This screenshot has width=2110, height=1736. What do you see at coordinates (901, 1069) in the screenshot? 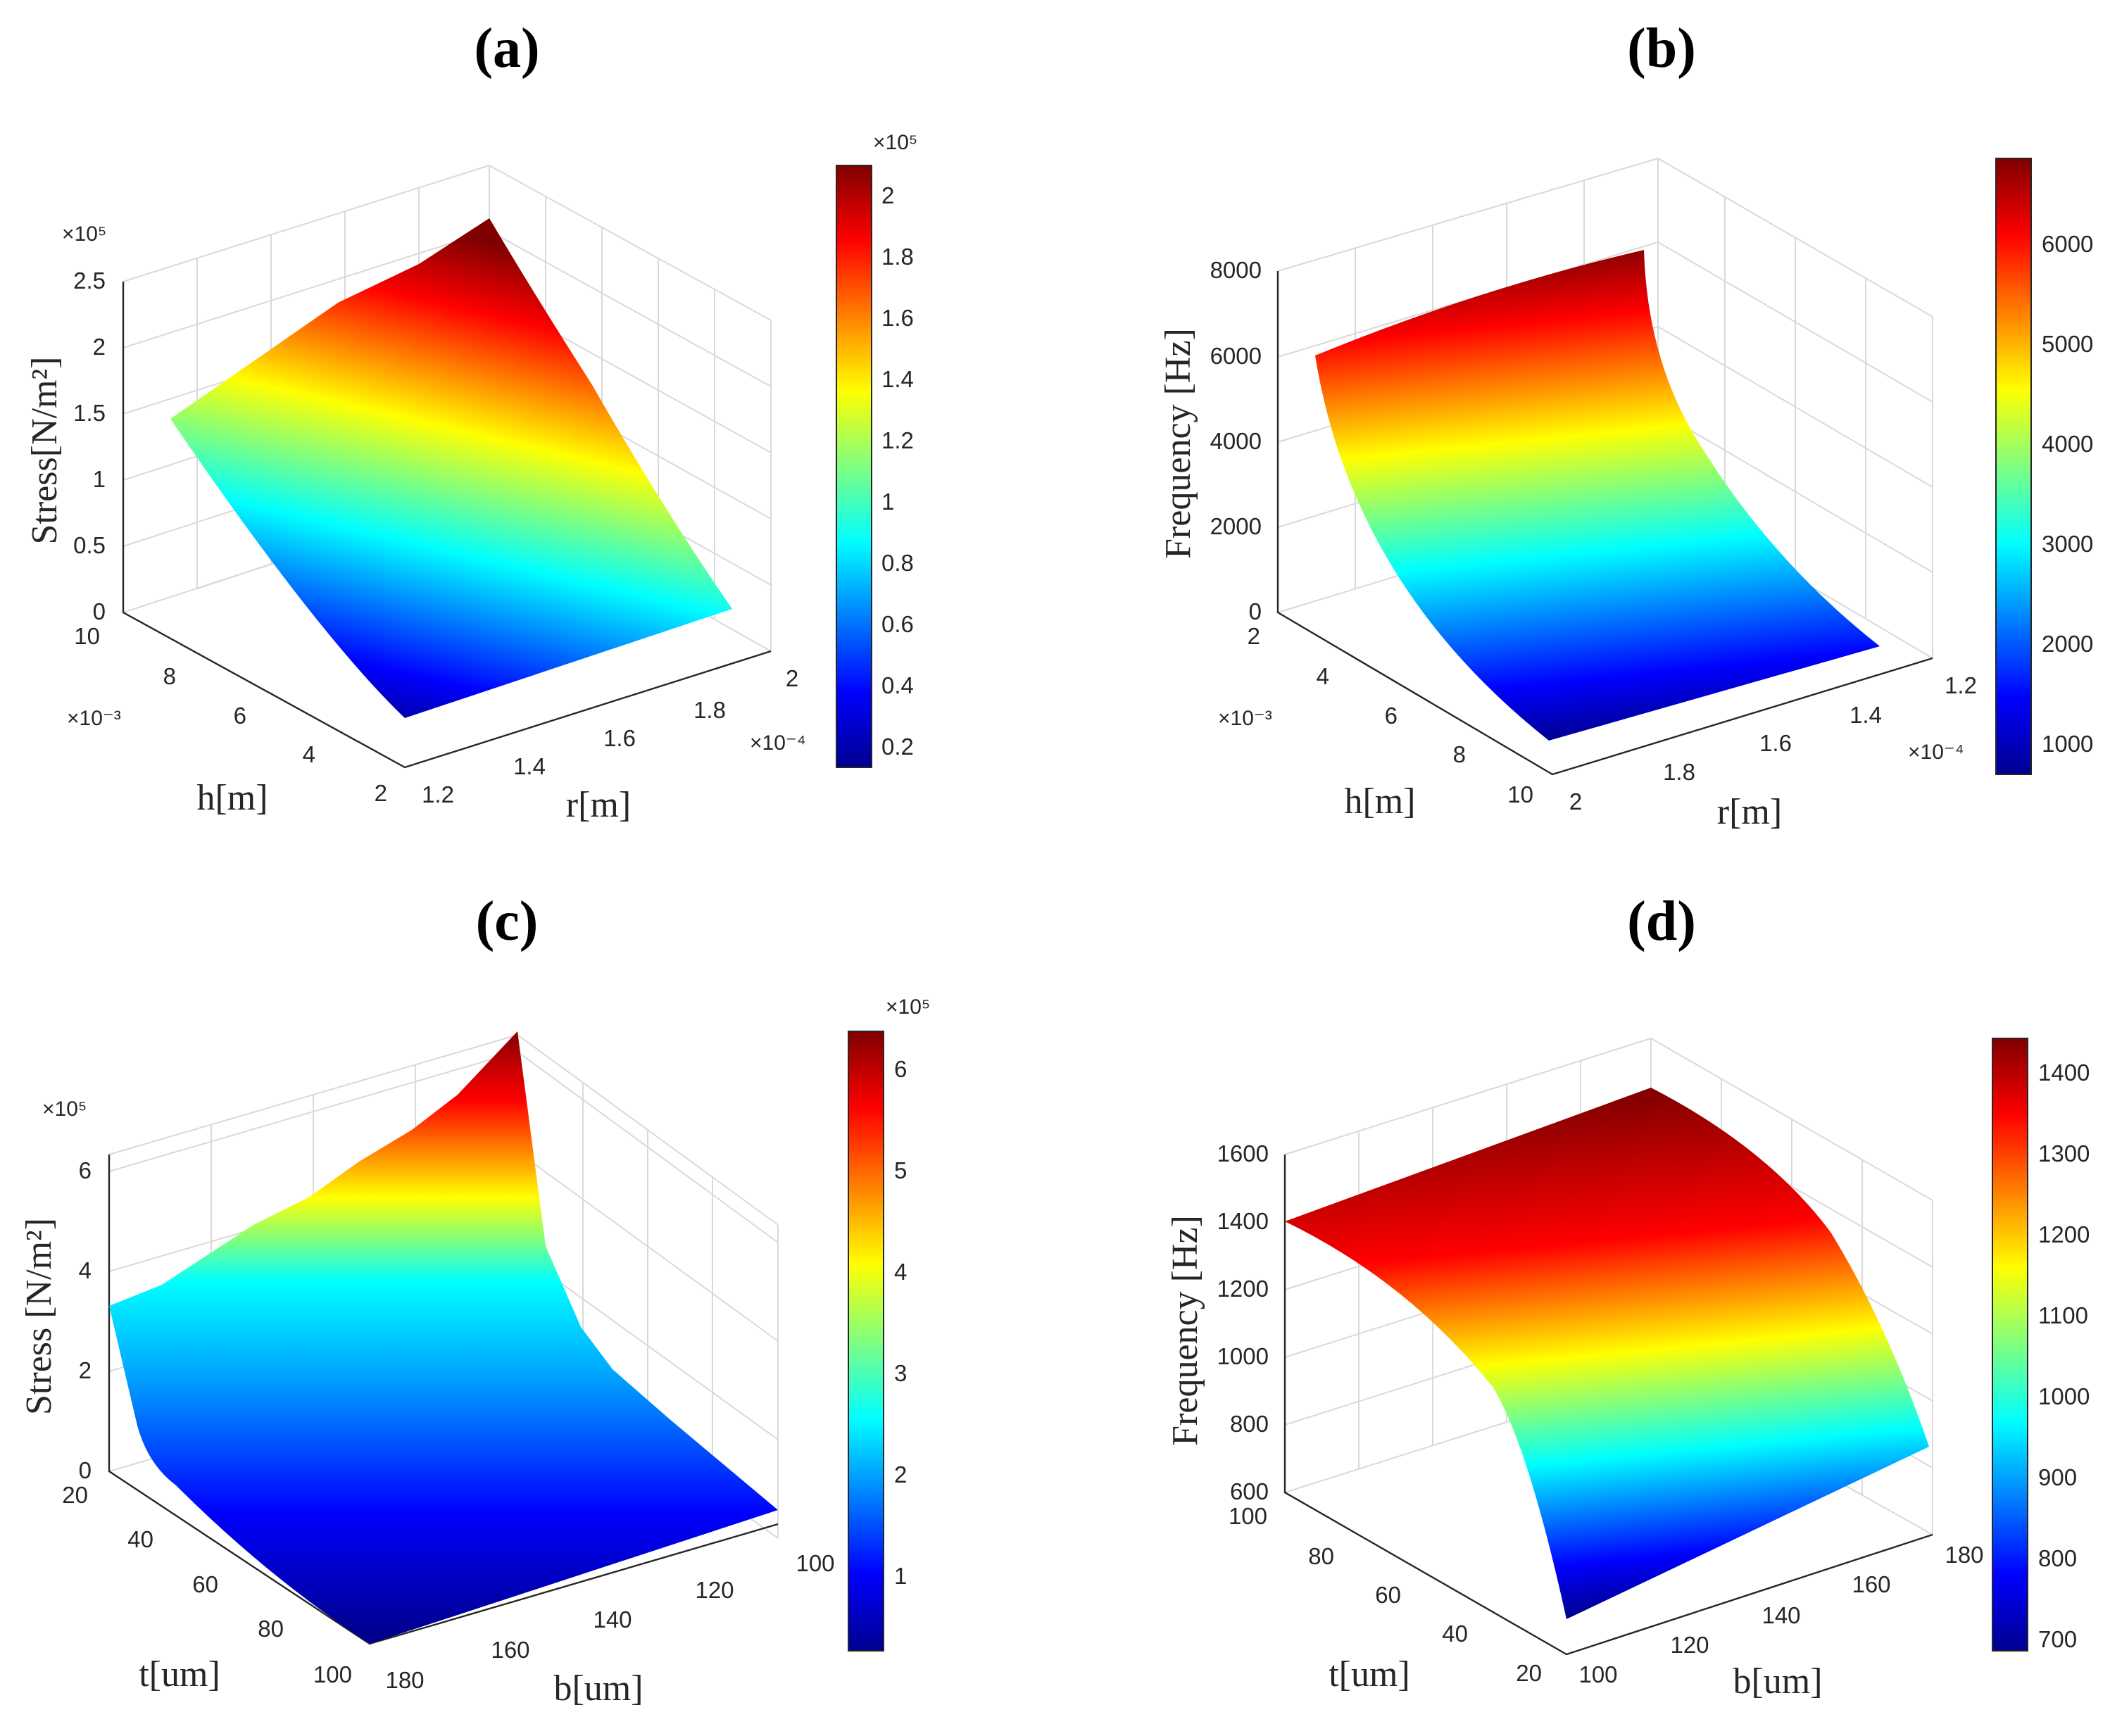
I see `panel-c-colorbar-tick: 6` at bounding box center [901, 1069].